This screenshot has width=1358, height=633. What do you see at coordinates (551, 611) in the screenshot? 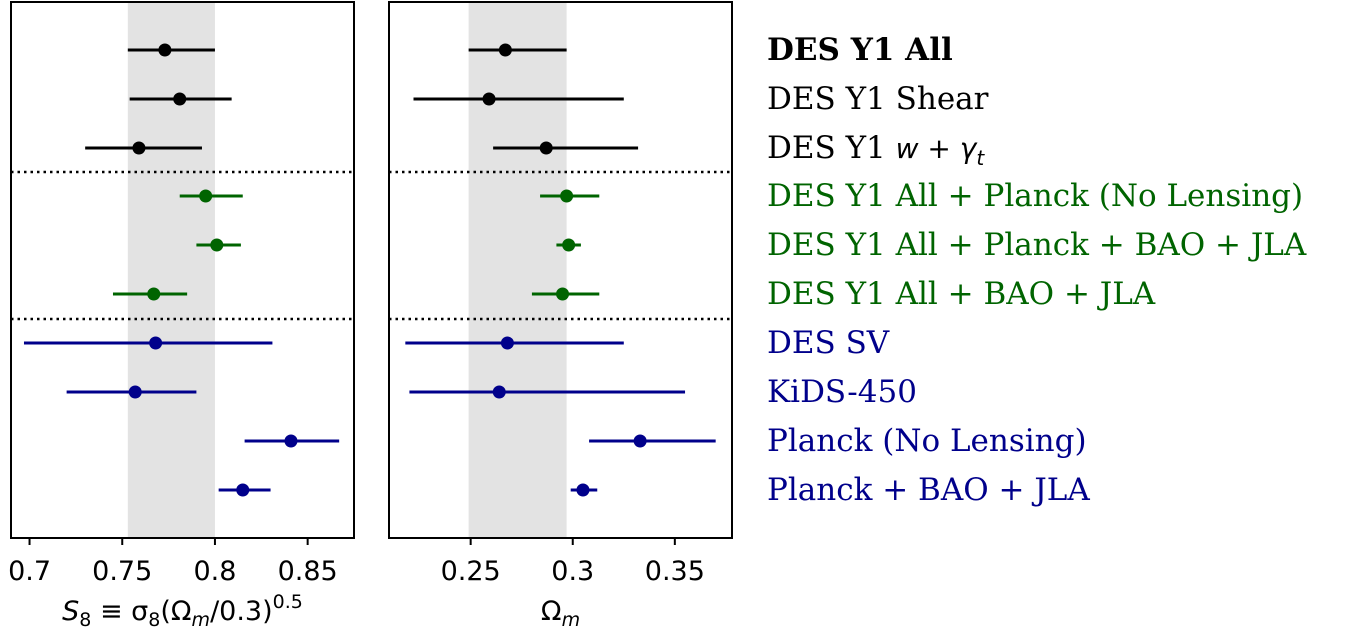
I see `xlabel-part: Ω` at bounding box center [551, 611].